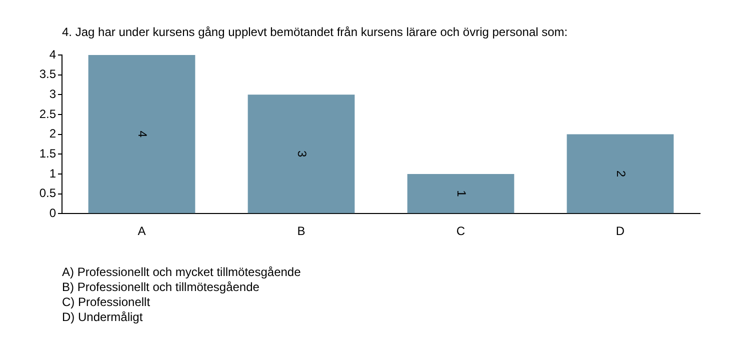 The height and width of the screenshot is (340, 750). I want to click on data-label: 4, so click(142, 134).